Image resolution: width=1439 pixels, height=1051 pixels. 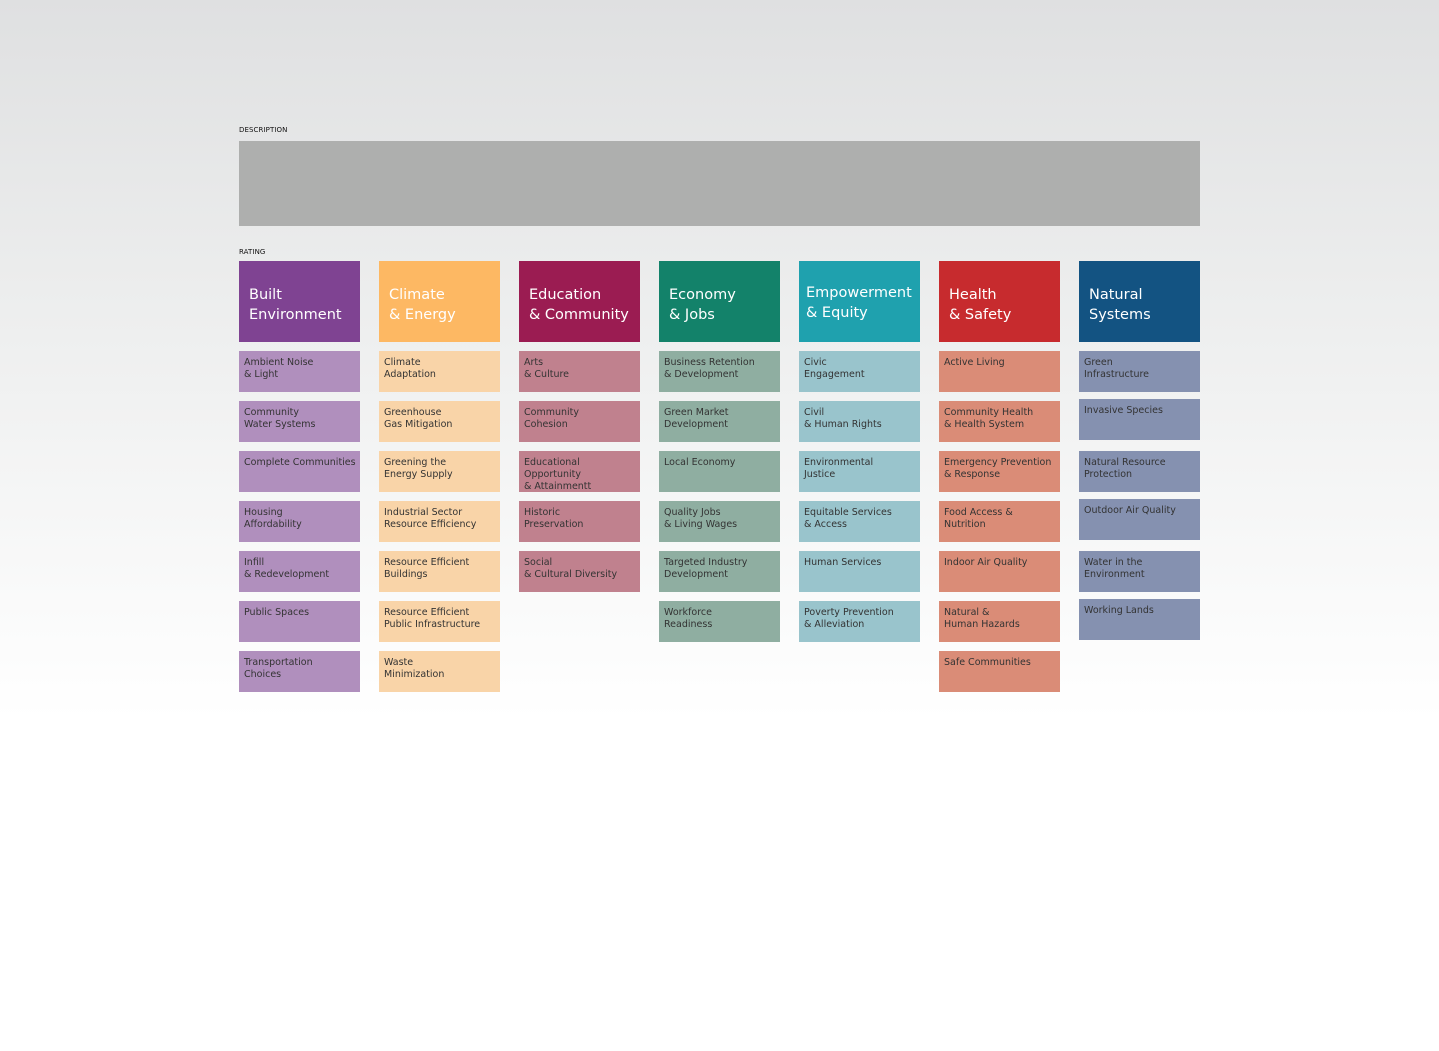 What do you see at coordinates (299, 571) in the screenshot?
I see `category-item: Infill & Redevelopment` at bounding box center [299, 571].